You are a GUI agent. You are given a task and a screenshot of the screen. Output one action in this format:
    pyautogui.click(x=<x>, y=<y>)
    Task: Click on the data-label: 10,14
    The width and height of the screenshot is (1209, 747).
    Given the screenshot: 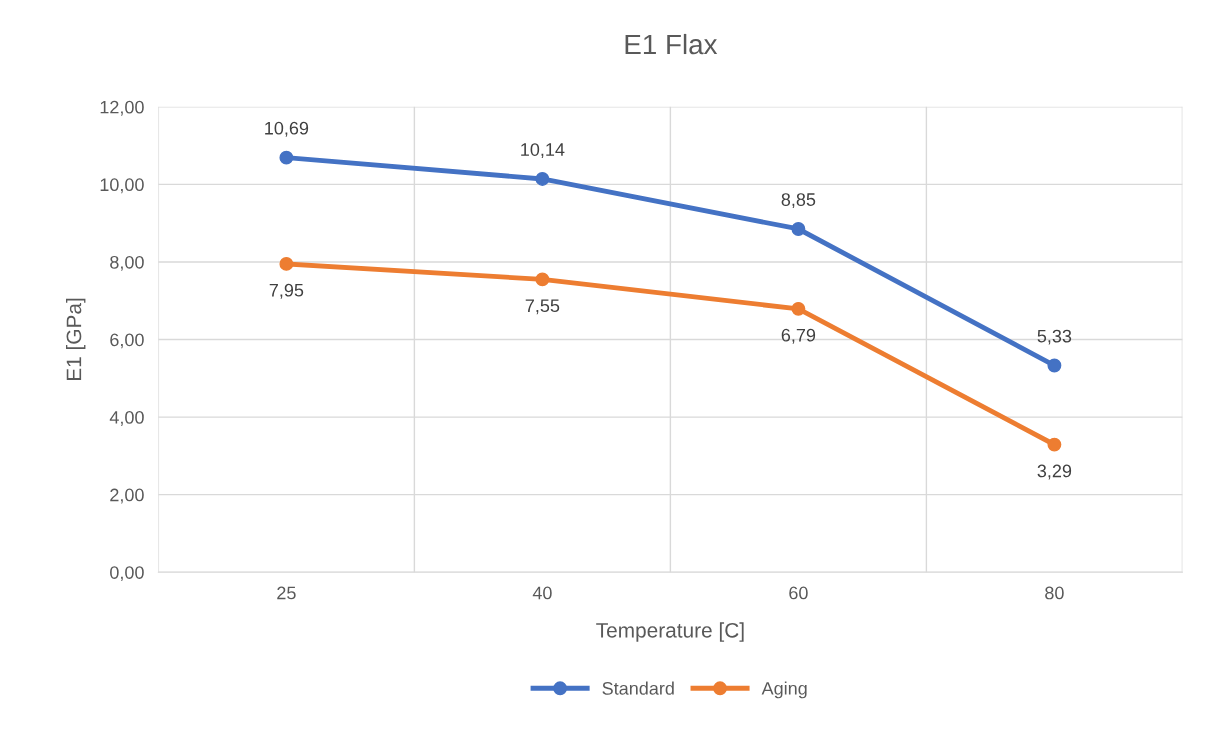 What is the action you would take?
    pyautogui.click(x=543, y=151)
    